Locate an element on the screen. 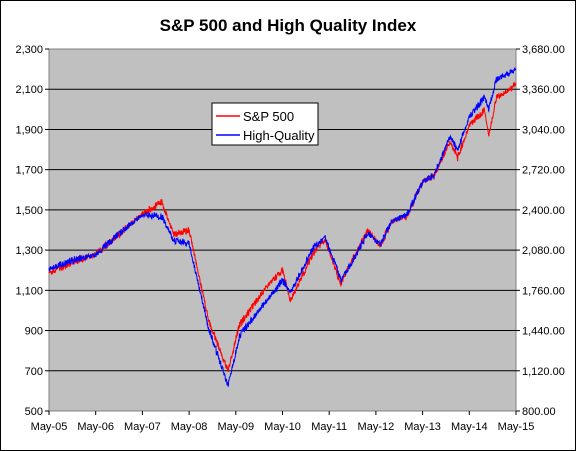 The height and width of the screenshot is (451, 576). legend-box is located at coordinates (265, 124).